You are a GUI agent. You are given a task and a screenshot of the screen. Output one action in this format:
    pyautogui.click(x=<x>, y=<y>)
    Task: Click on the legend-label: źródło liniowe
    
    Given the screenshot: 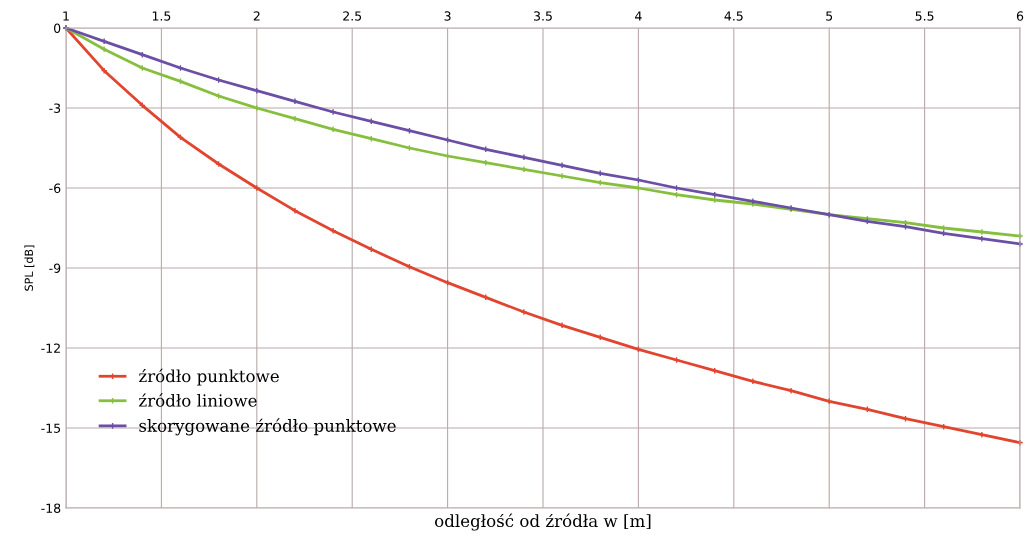 What is the action you would take?
    pyautogui.click(x=198, y=400)
    